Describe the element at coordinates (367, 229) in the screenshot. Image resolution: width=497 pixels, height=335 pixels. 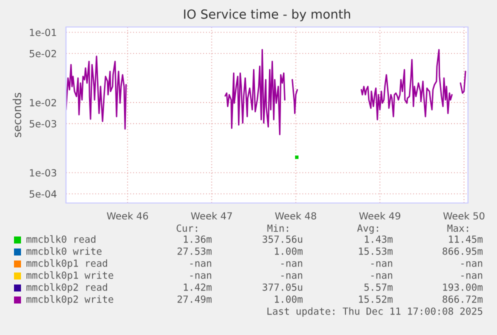
I see `text: Avg:` at that location.